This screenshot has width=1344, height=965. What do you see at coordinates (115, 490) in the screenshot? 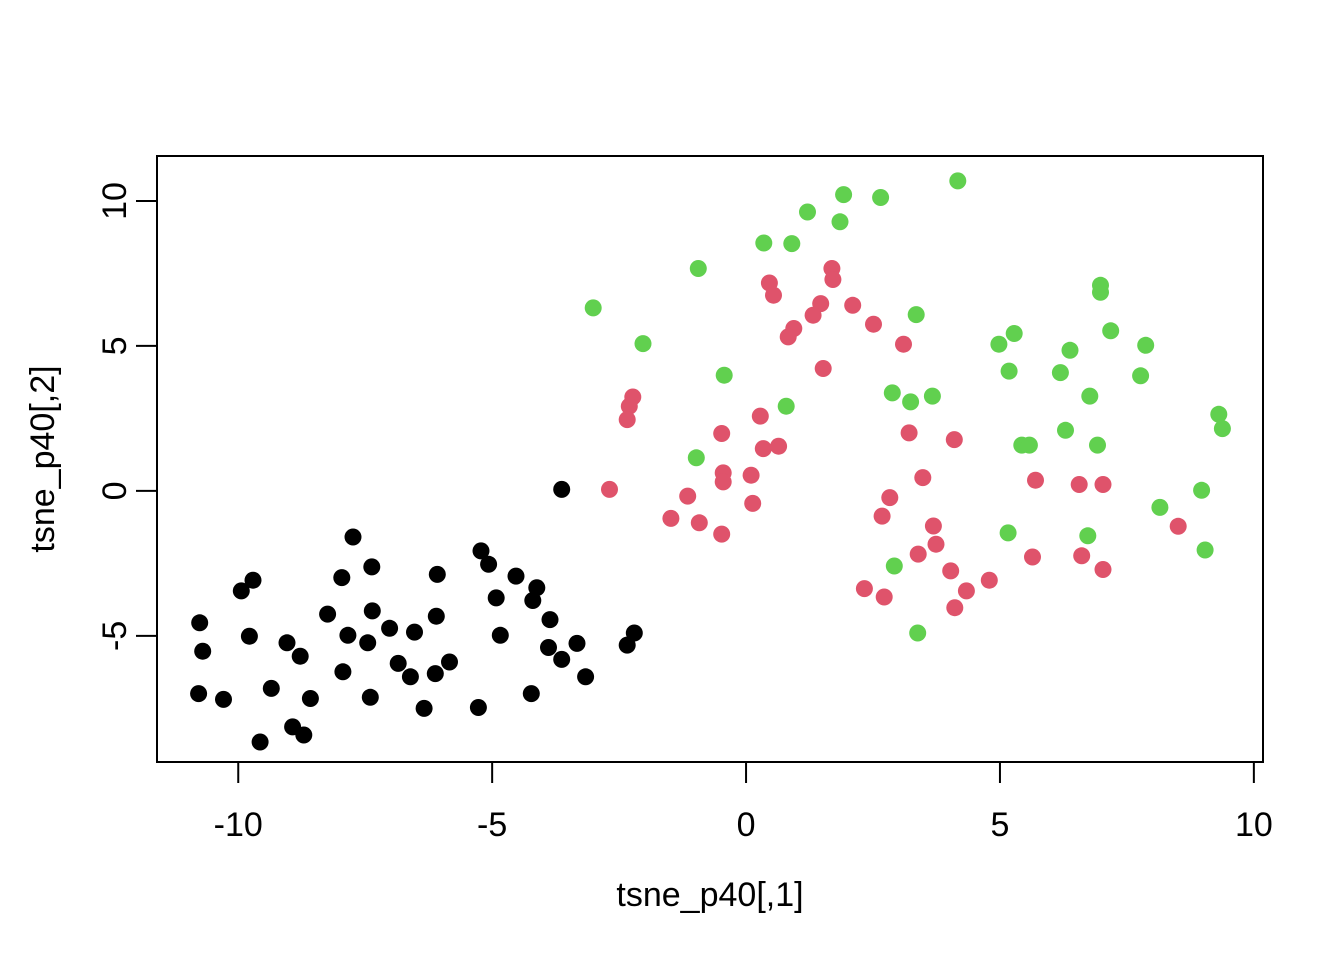
I see `y-tick-label: 0` at bounding box center [115, 490].